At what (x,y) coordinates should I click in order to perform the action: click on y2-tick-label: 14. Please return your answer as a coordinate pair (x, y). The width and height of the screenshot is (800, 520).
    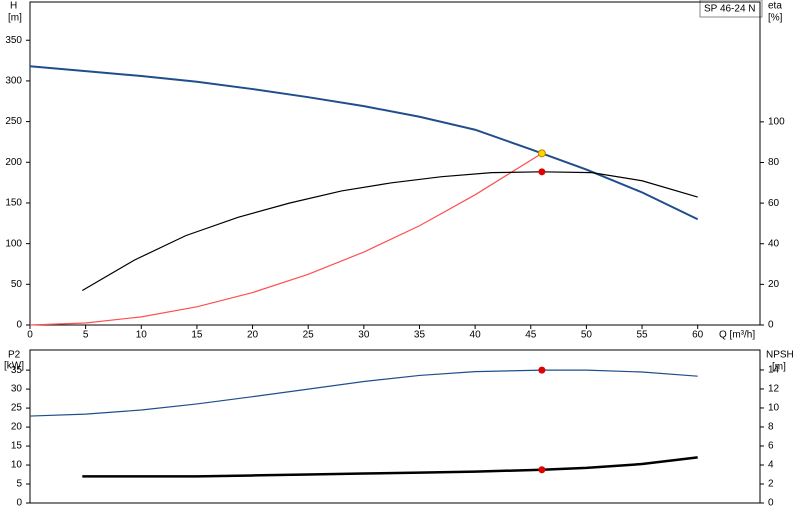
    Looking at the image, I should click on (774, 370).